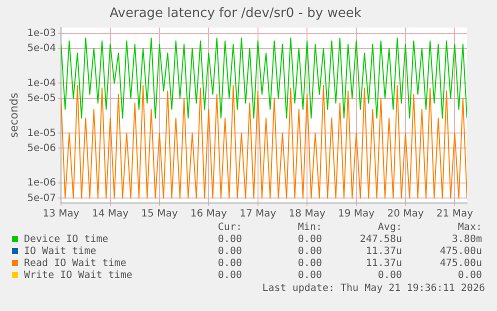  I want to click on text: Avg:, so click(389, 228).